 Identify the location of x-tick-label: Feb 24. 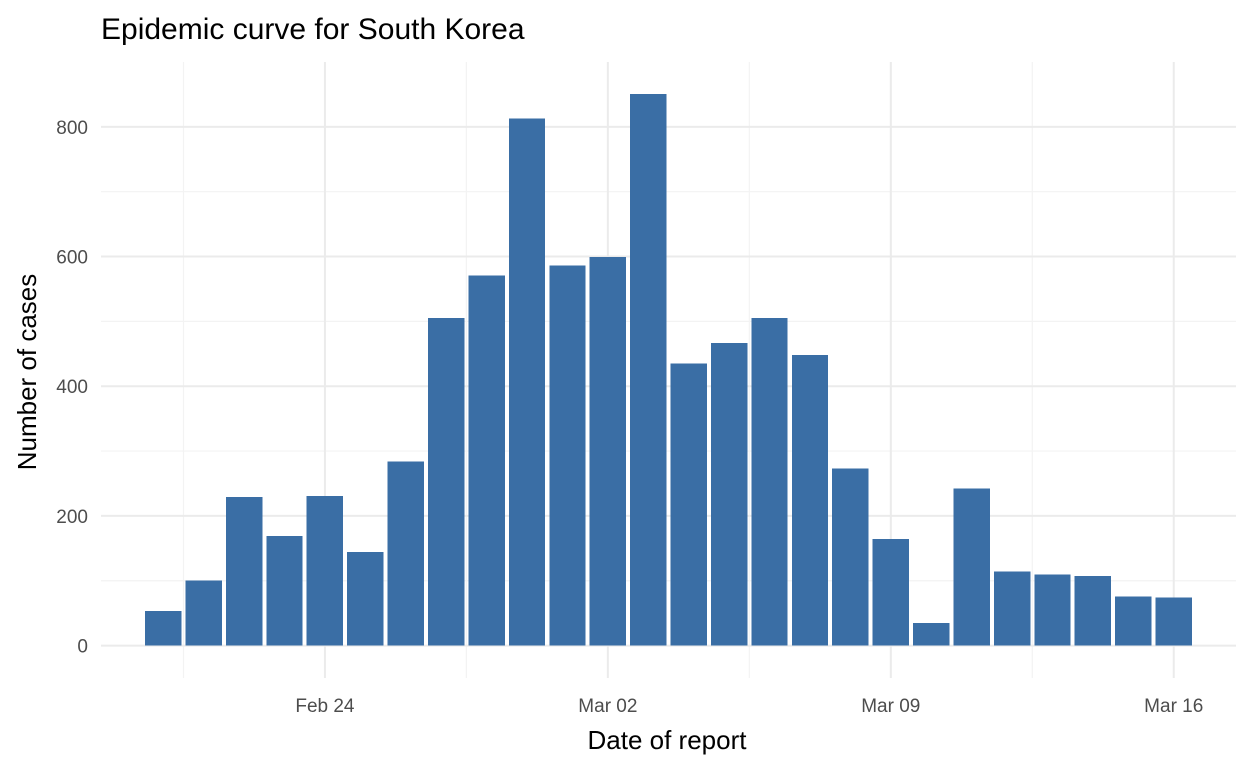
(325, 706).